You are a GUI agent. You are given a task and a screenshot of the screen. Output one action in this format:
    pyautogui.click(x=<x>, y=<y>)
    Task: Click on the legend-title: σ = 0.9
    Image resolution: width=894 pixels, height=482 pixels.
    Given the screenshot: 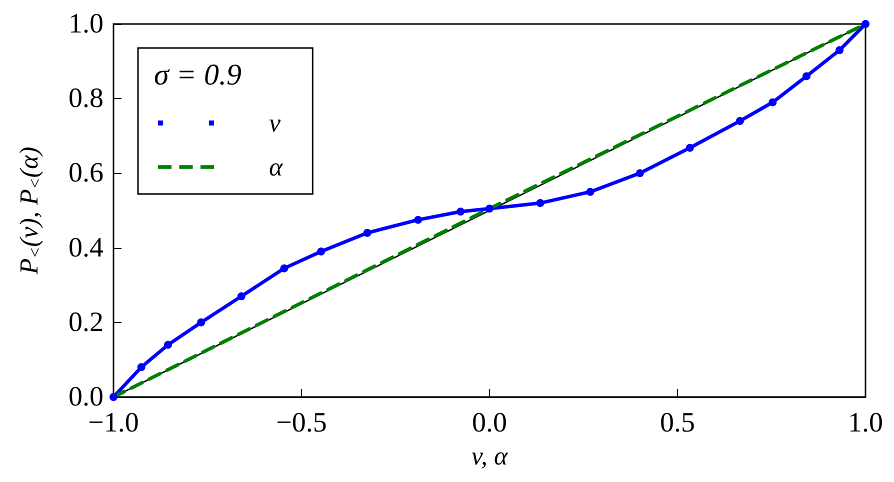 What is the action you would take?
    pyautogui.click(x=198, y=75)
    